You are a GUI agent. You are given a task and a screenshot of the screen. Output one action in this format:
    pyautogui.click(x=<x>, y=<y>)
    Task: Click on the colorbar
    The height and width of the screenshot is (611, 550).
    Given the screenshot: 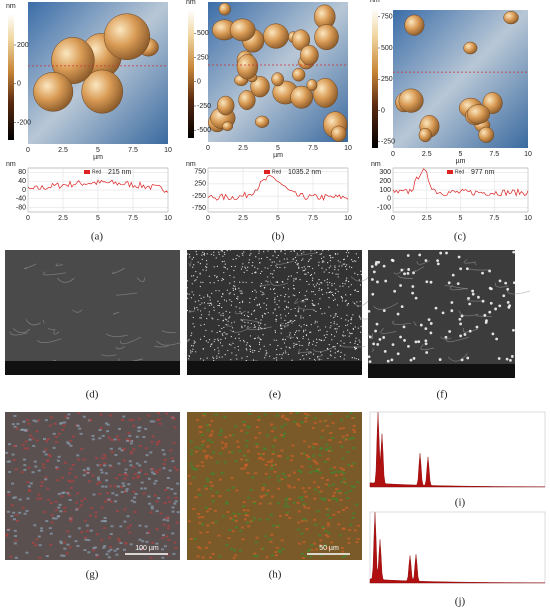 What is the action you would take?
    pyautogui.click(x=191, y=74)
    